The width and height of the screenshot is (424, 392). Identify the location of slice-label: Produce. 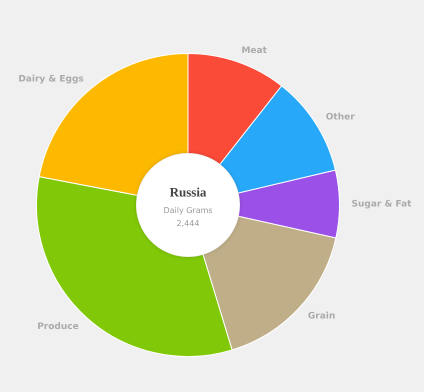
(58, 327).